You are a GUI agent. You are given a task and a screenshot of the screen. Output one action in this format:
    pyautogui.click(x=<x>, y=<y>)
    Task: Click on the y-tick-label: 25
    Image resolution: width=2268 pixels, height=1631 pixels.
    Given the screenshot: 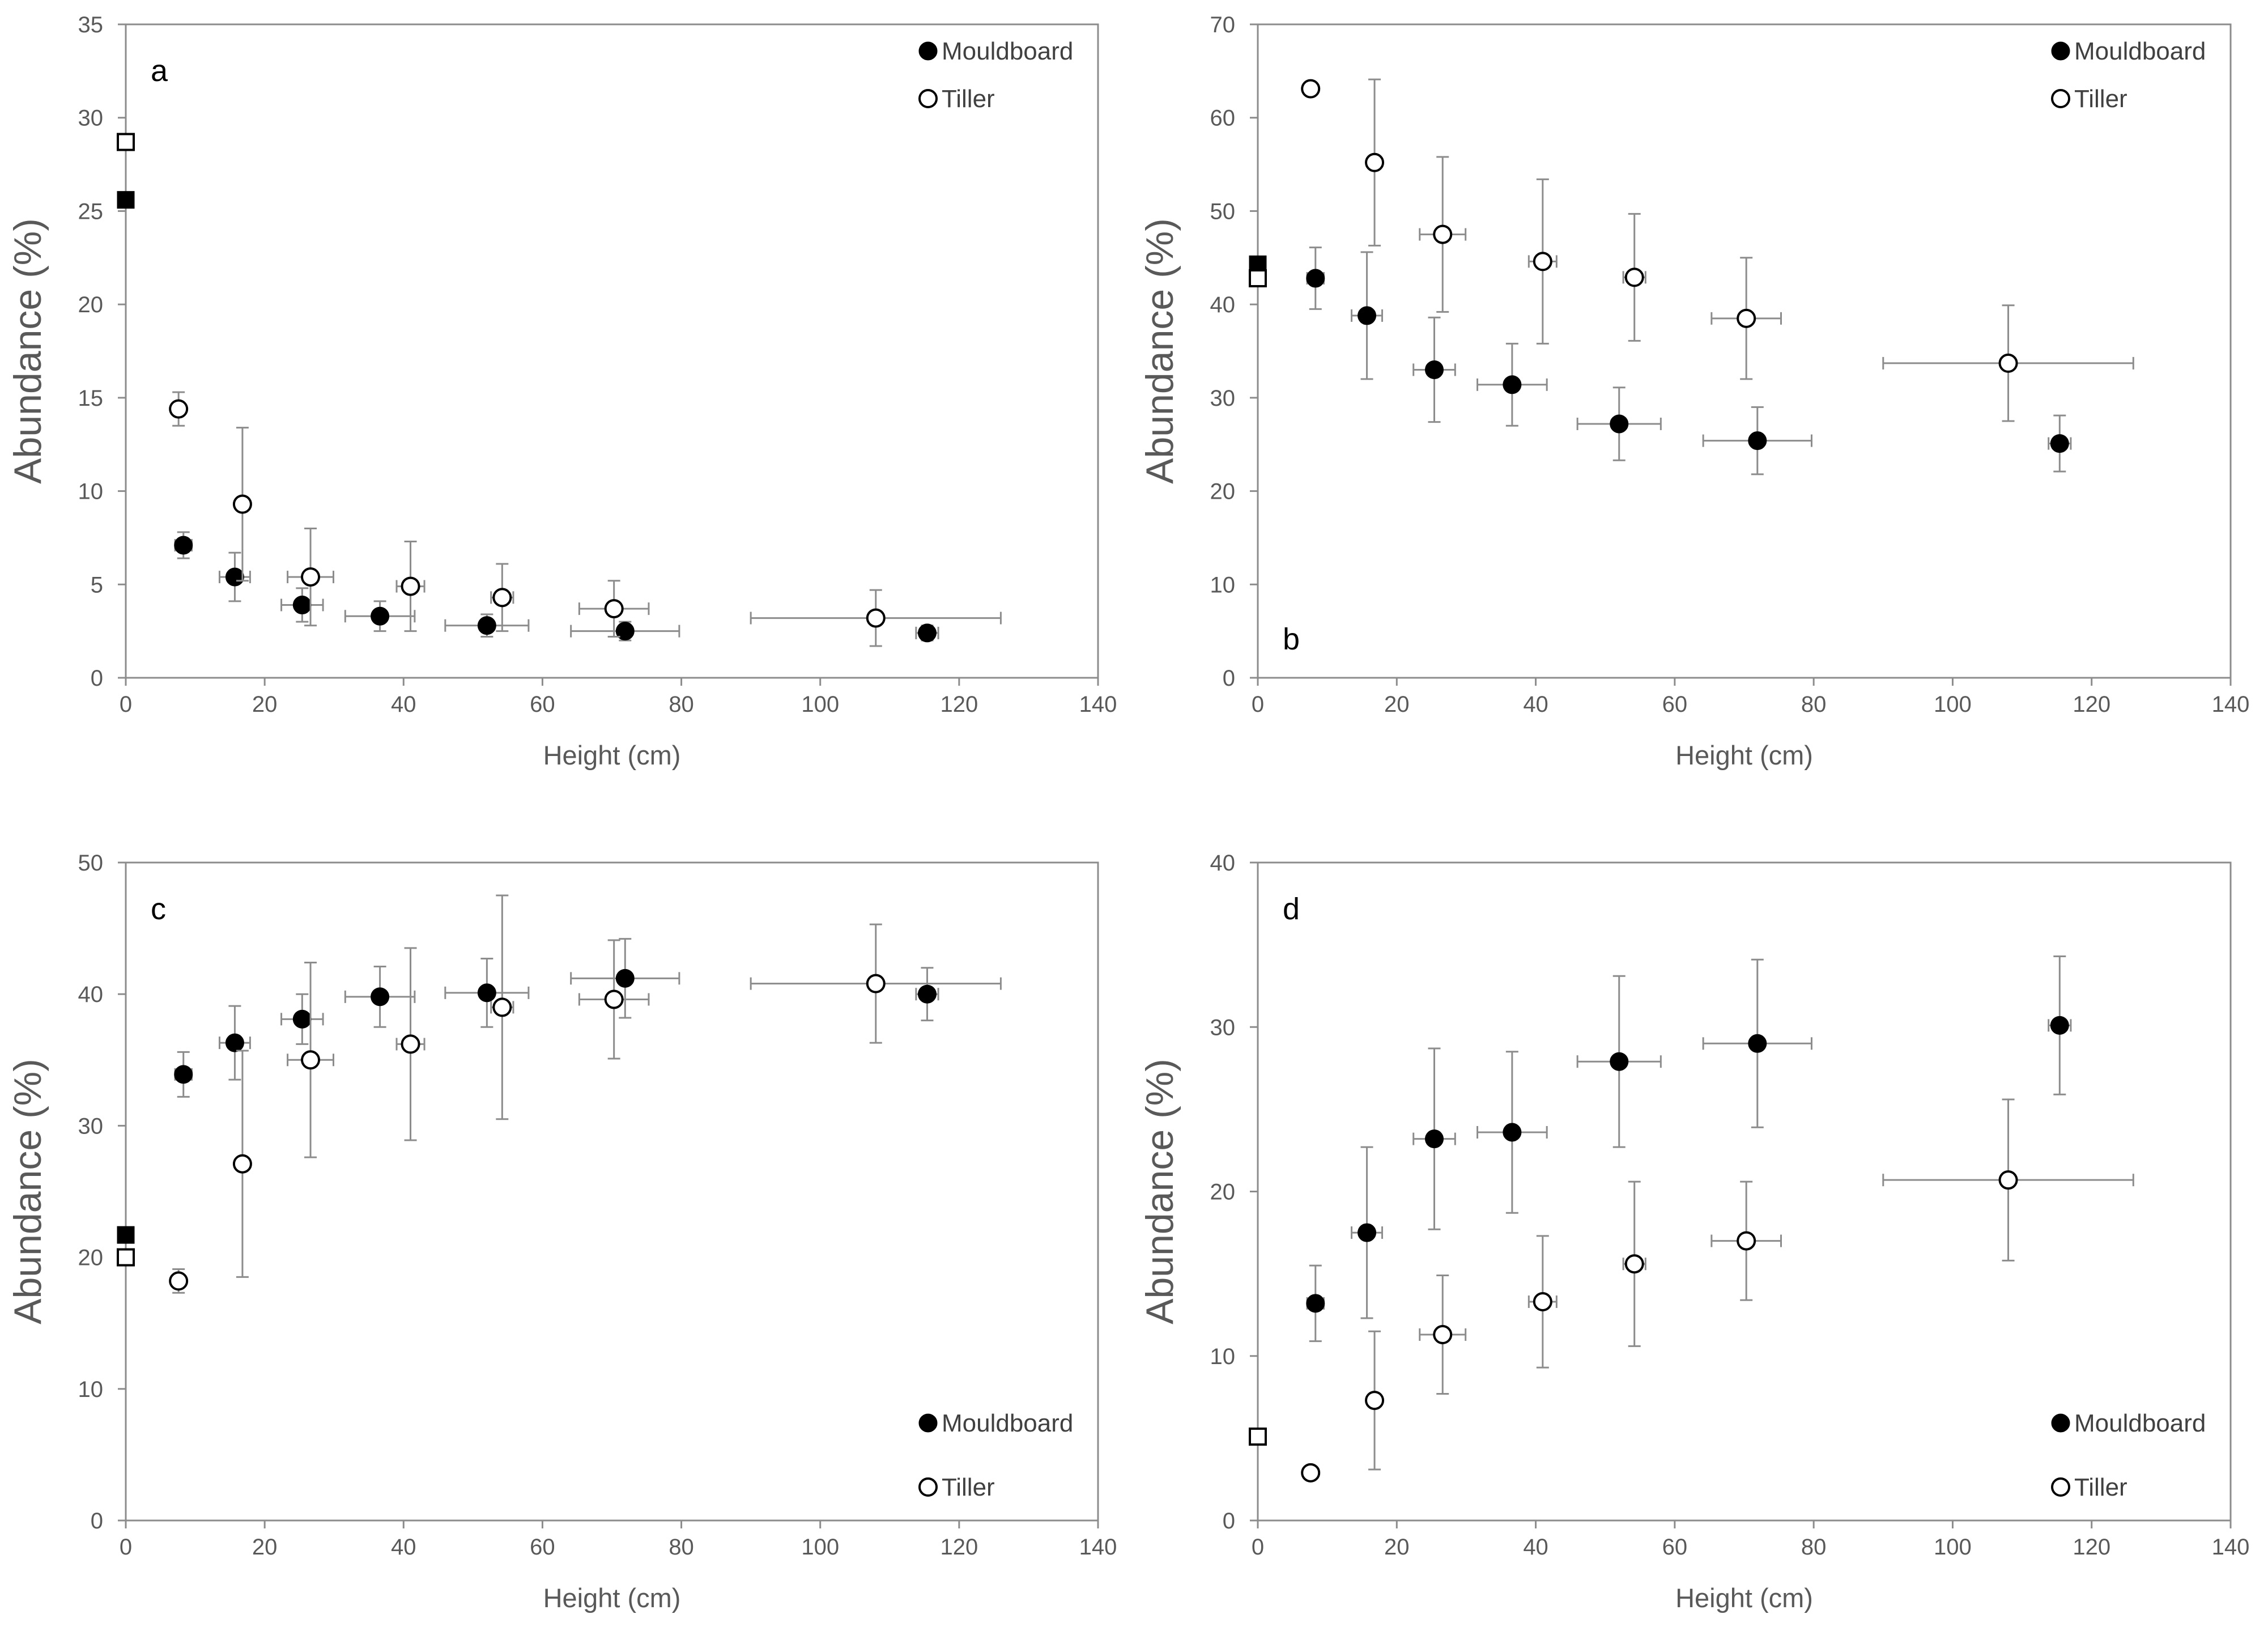 What is the action you would take?
    pyautogui.click(x=91, y=211)
    